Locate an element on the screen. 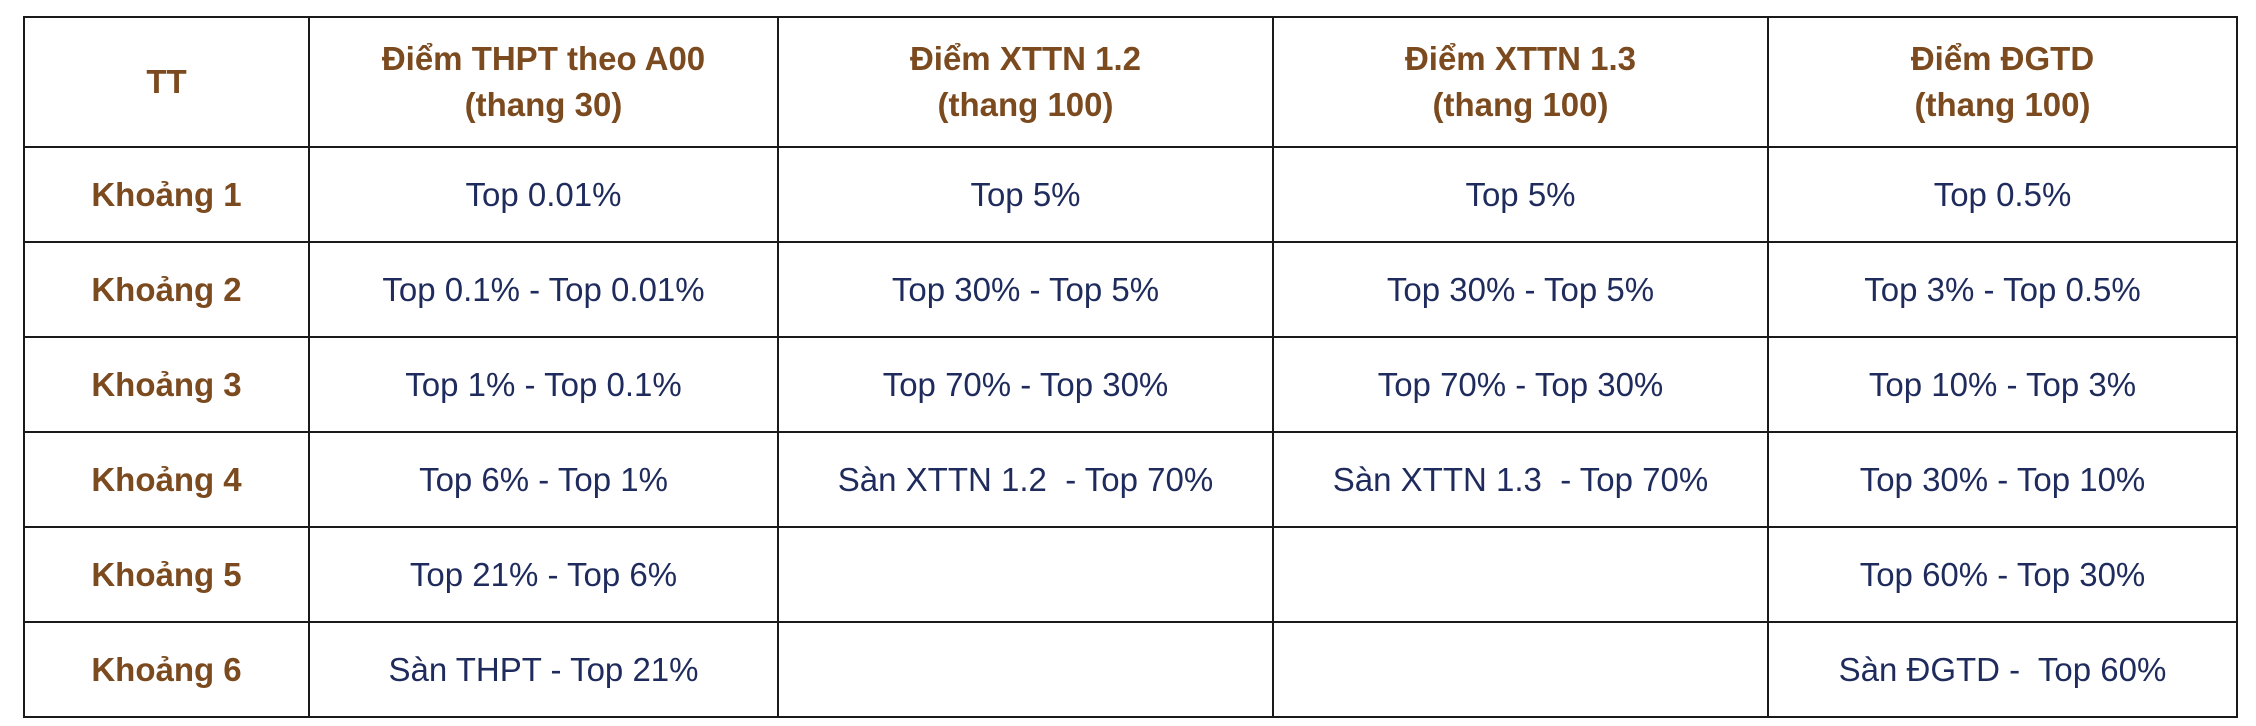 This screenshot has width=2256, height=726. cell: Top 0.01% is located at coordinates (543, 194).